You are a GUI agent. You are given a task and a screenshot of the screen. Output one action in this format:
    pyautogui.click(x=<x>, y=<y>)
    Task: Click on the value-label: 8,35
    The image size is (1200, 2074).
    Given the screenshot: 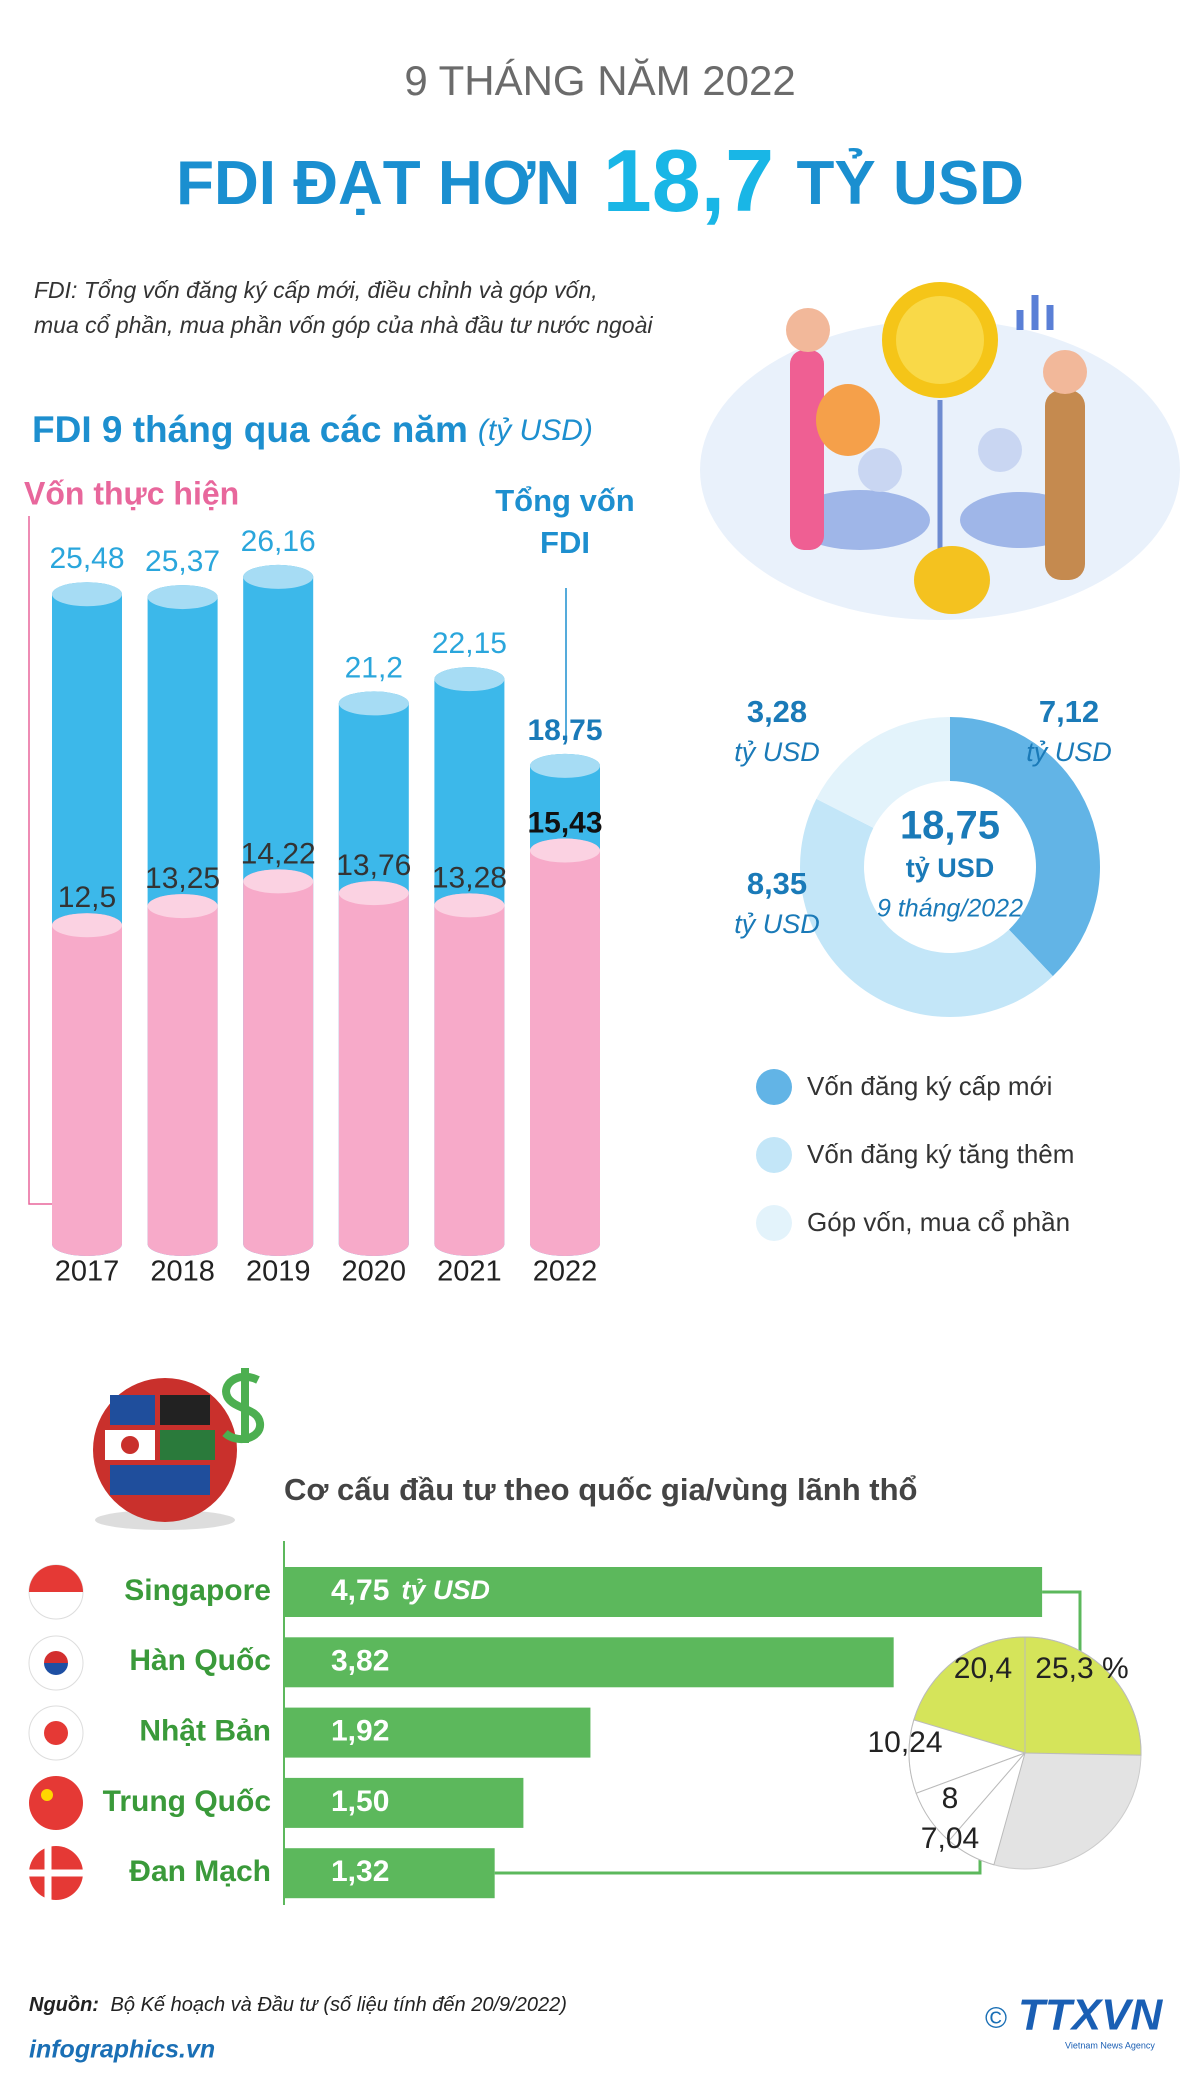 What is the action you would take?
    pyautogui.click(x=777, y=883)
    